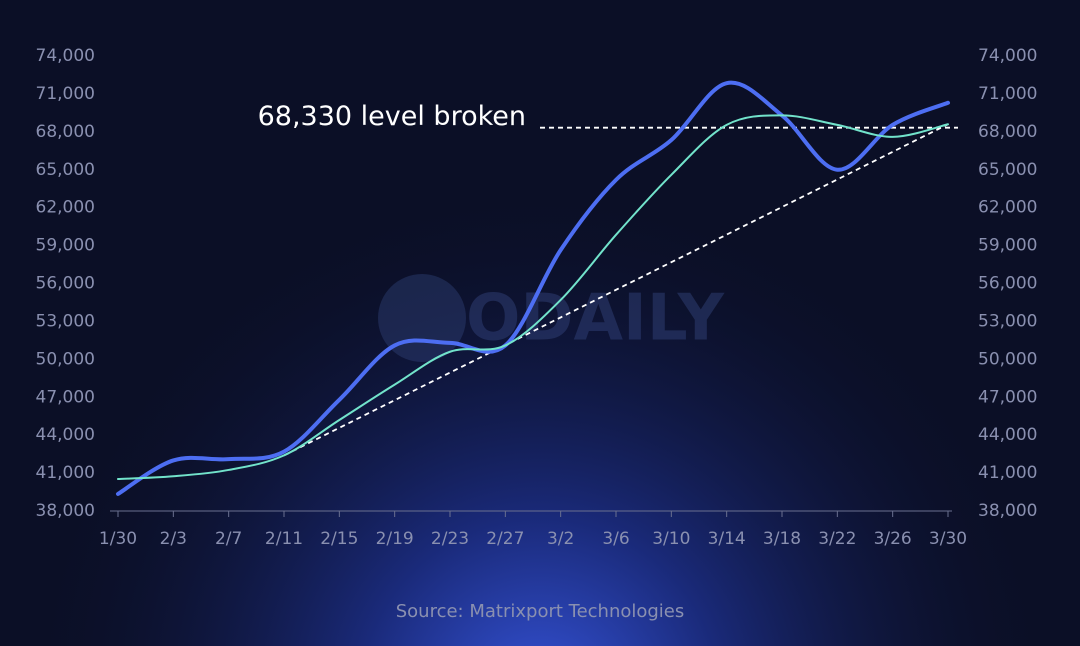 The height and width of the screenshot is (646, 1080). I want to click on x-tick-label: 2/27, so click(505, 539).